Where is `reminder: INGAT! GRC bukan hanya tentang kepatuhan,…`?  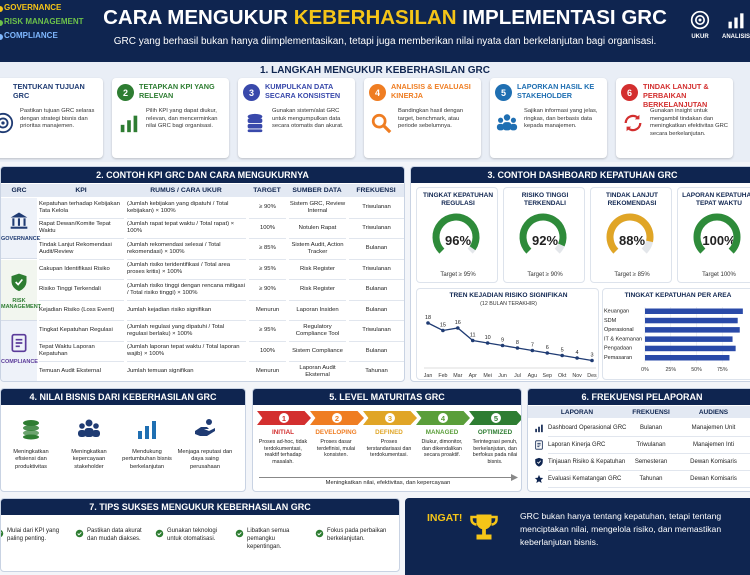
reminder: INGAT! GRC bukan hanya tentang kepatuhan,… is located at coordinates (577, 536).